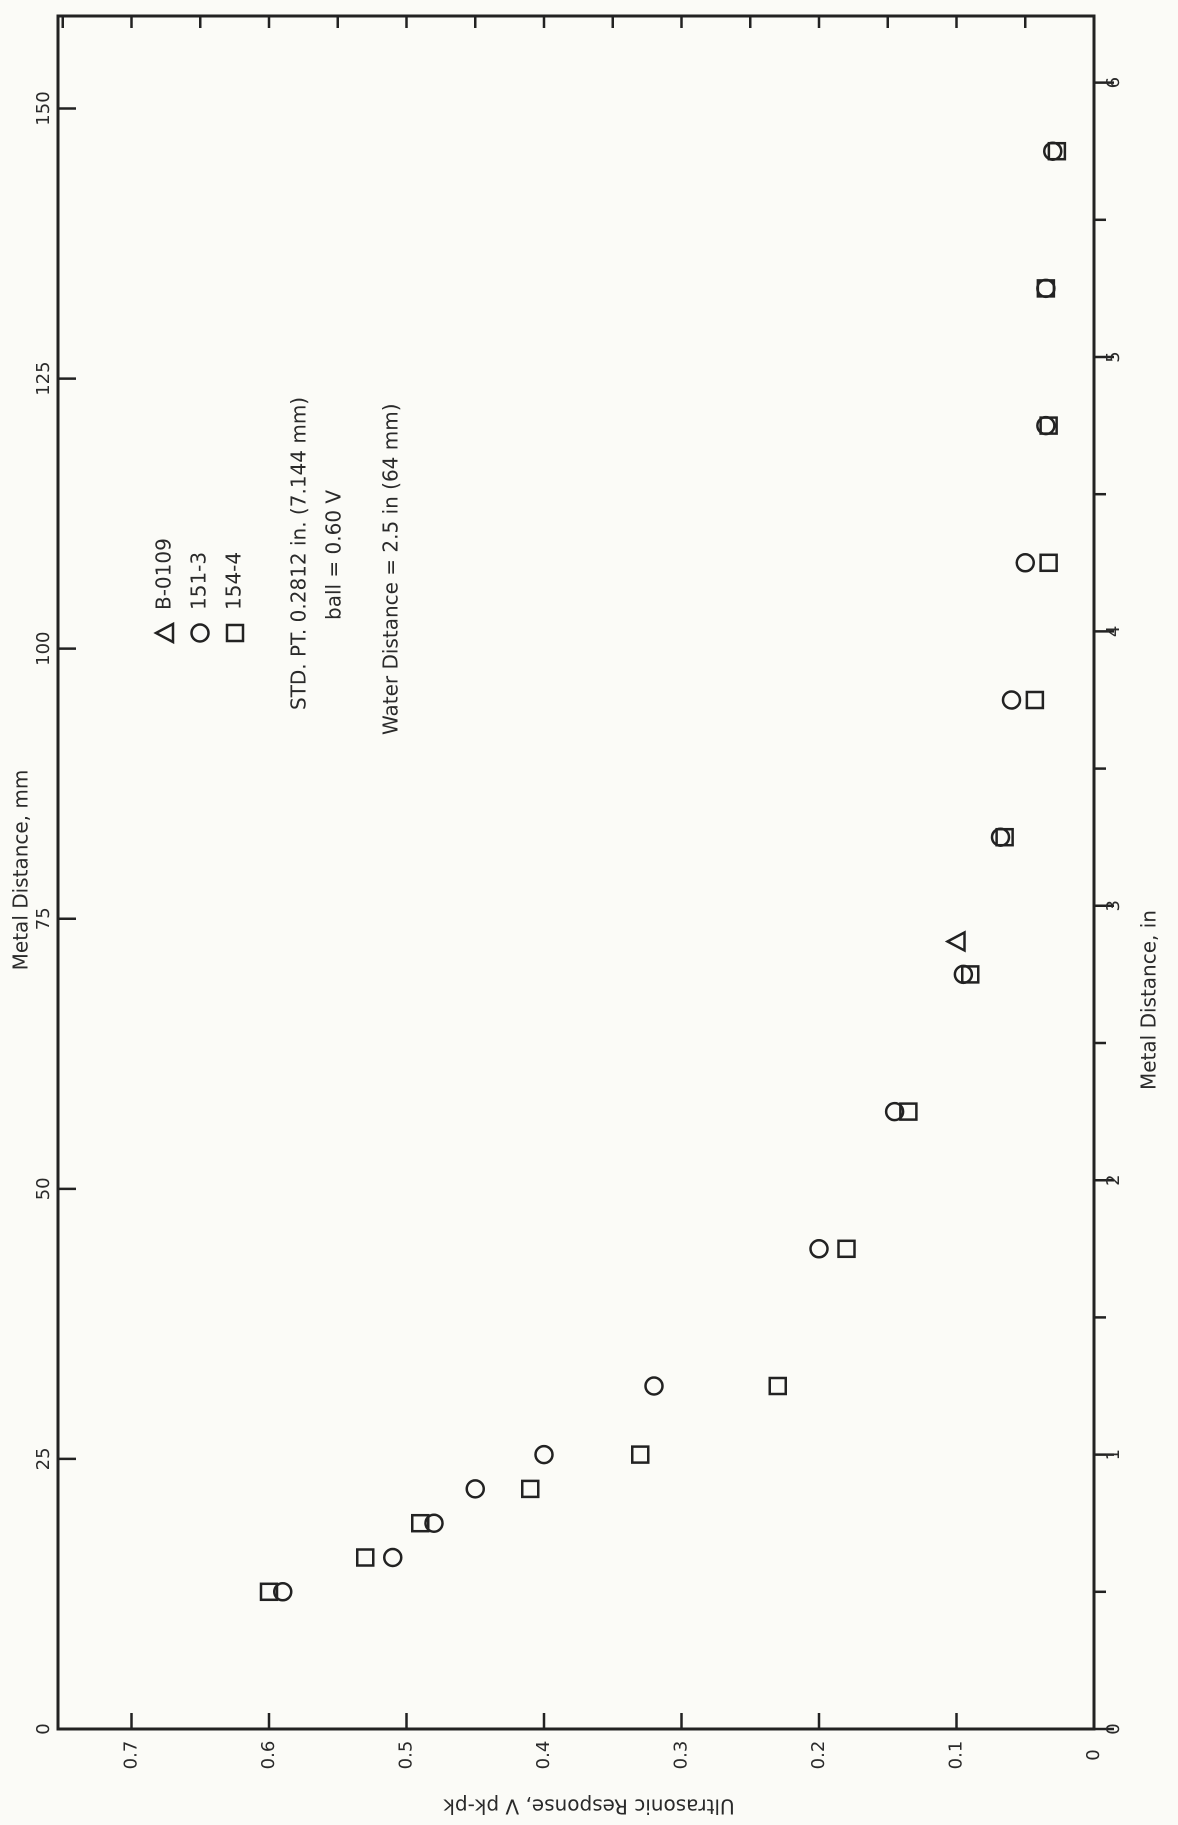 The width and height of the screenshot is (1178, 1825). Describe the element at coordinates (234, 581) in the screenshot. I see `legend-label: 154-4` at that location.